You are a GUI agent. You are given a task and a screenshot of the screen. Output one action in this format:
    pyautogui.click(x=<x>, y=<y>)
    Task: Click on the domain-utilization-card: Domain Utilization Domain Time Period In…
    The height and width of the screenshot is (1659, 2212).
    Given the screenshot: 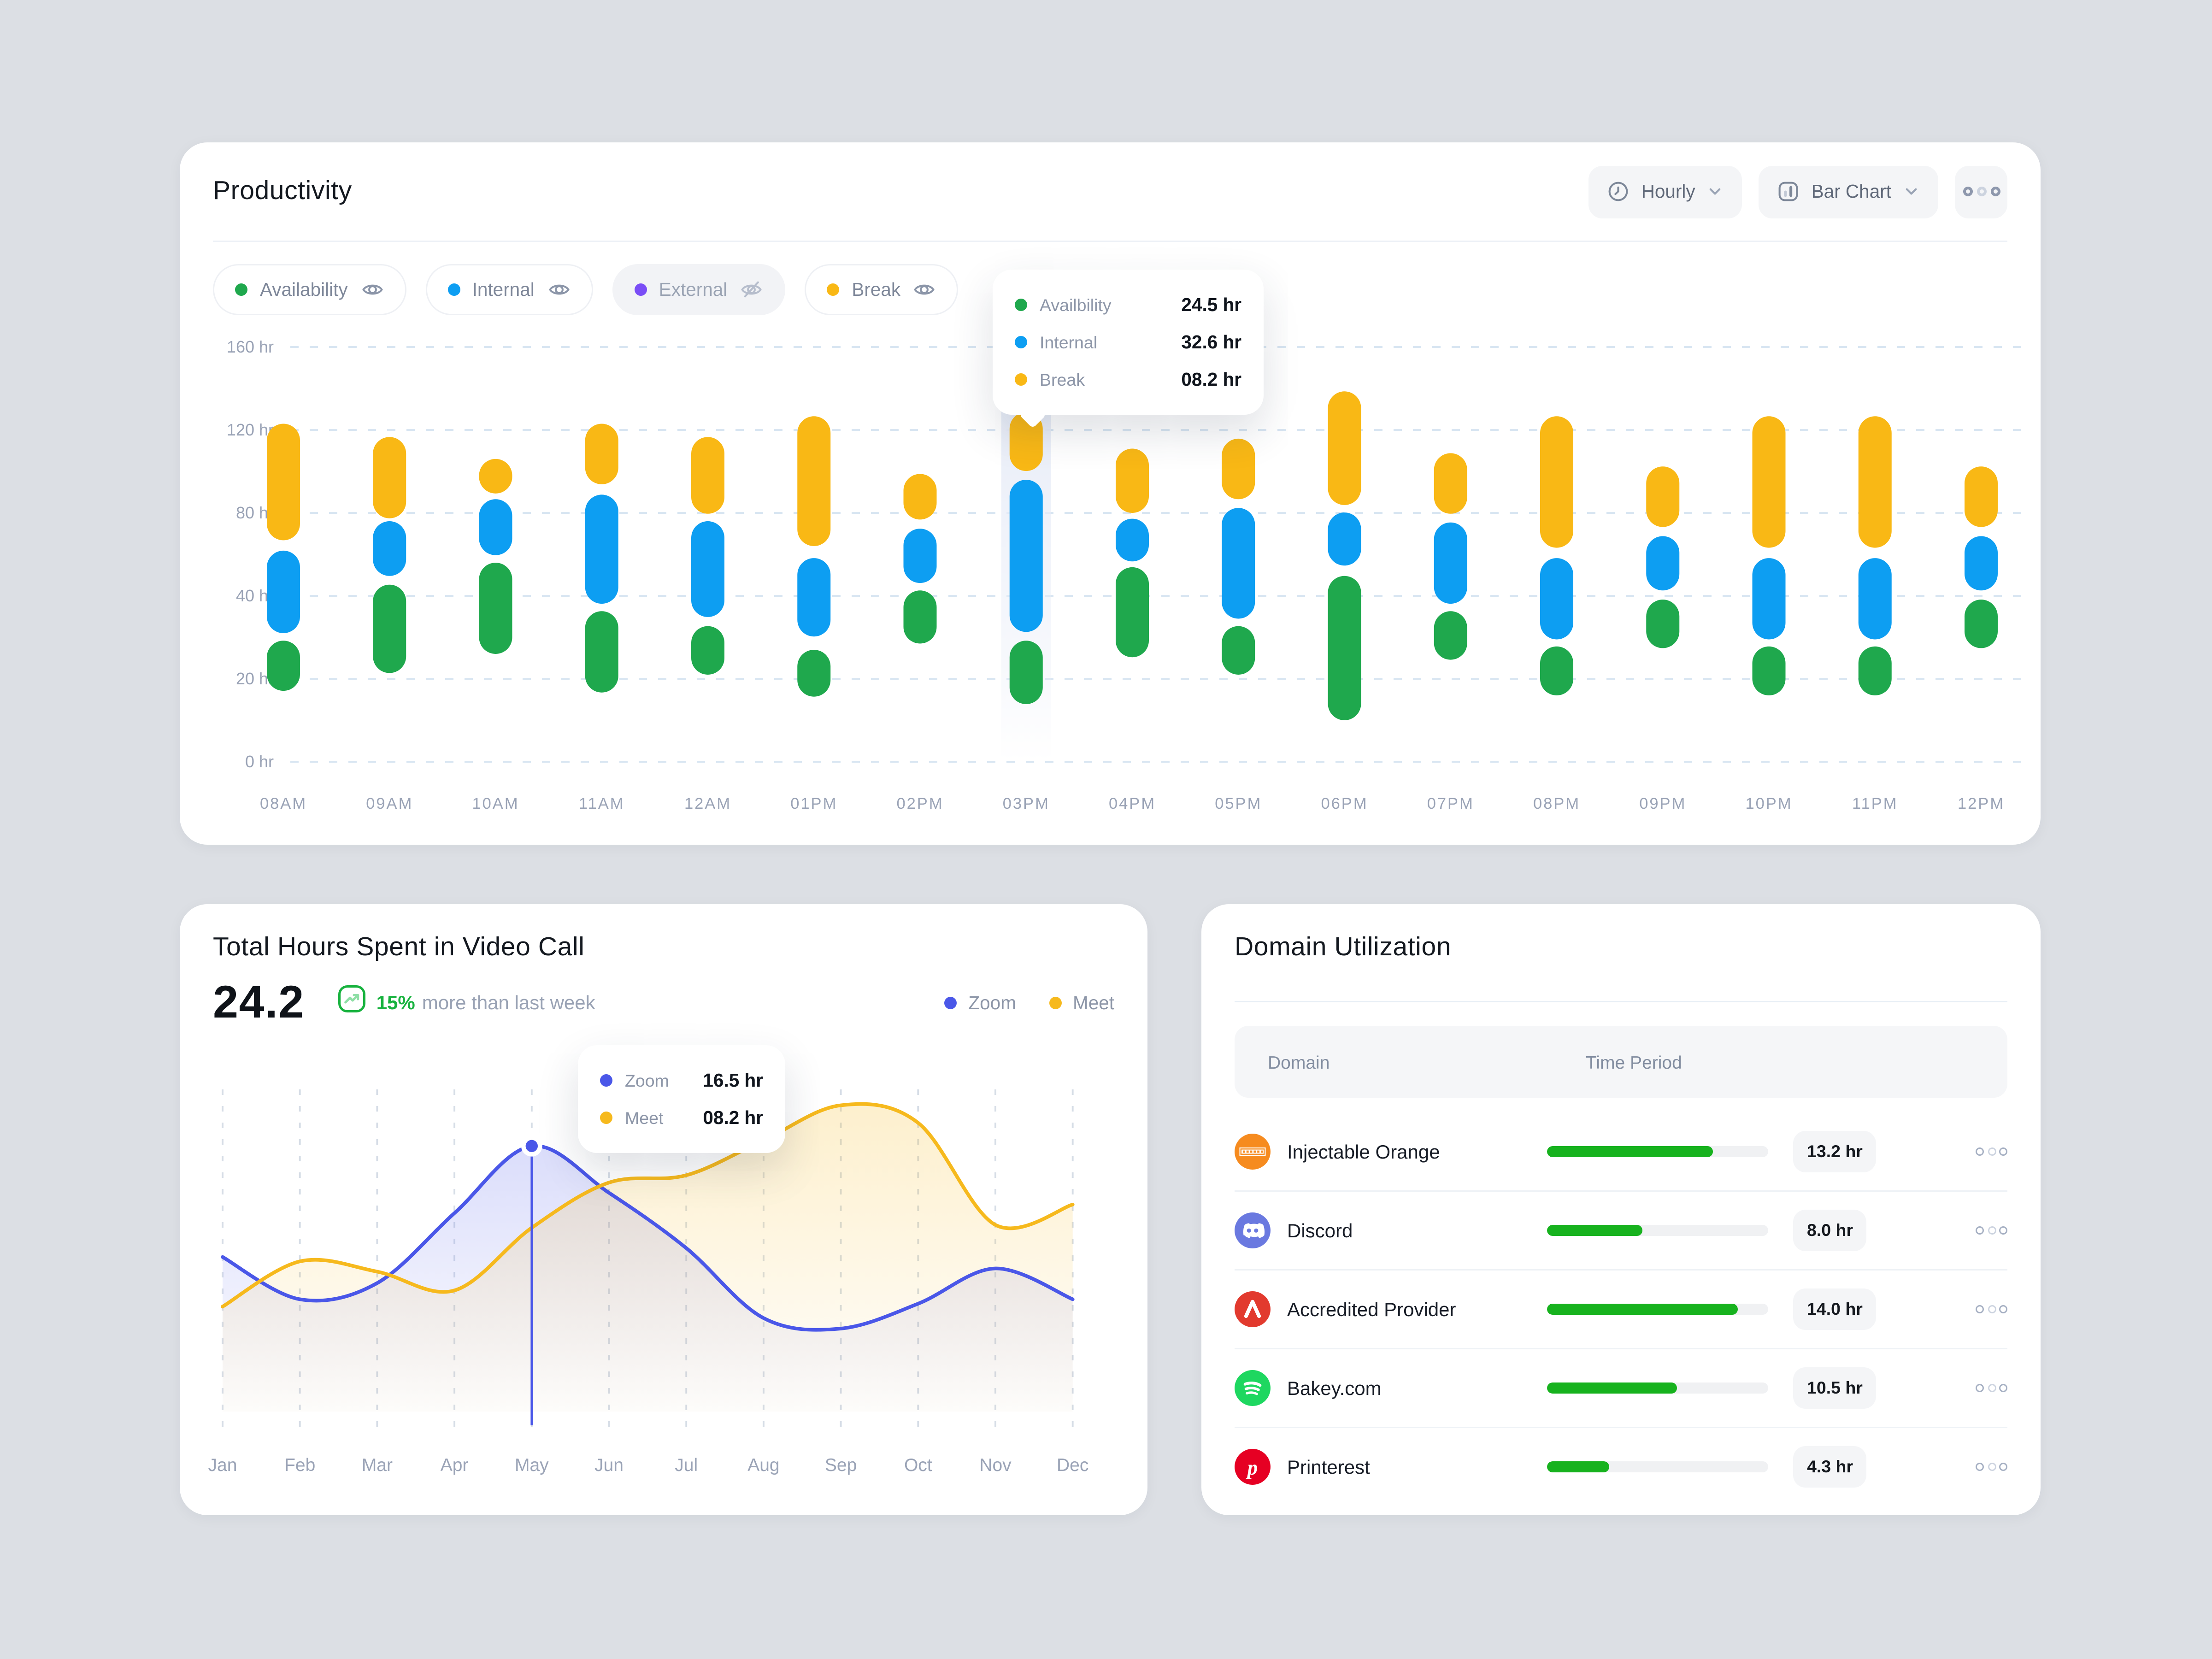 What is the action you would take?
    pyautogui.click(x=1621, y=1209)
    